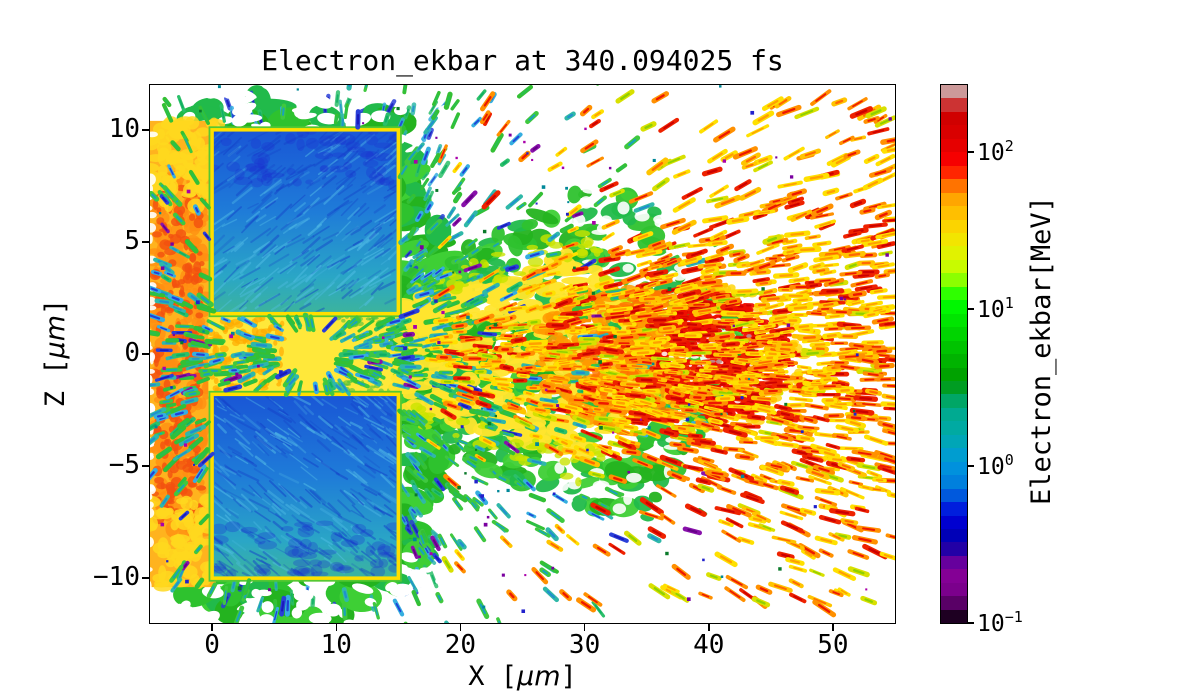 The image size is (1200, 700). I want to click on colorbar-tick-label: 10⁻¹, so click(1000, 622).